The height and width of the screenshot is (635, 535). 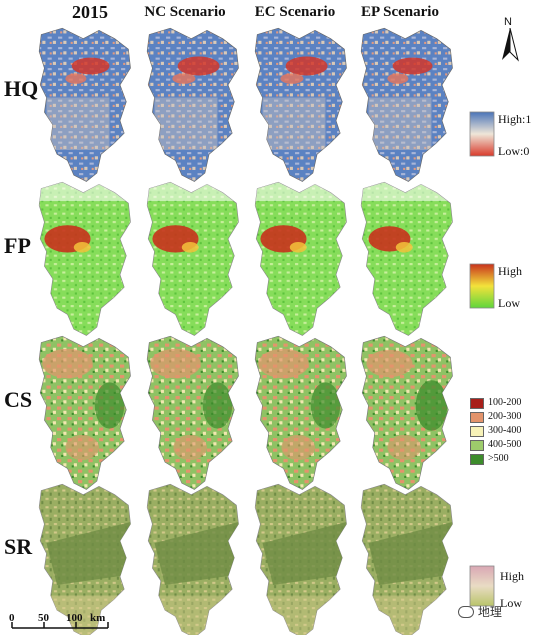 I want to click on cs-legend-label-400-500: 400-500, so click(x=505, y=444).